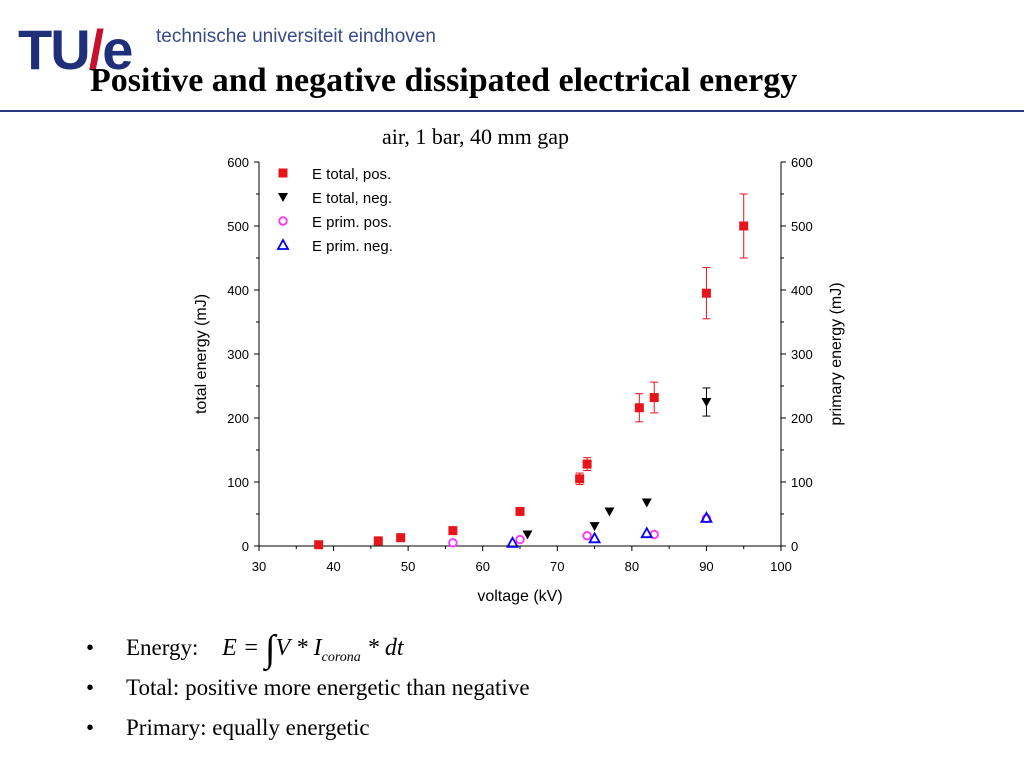 The height and width of the screenshot is (768, 1024). Describe the element at coordinates (238, 290) in the screenshot. I see `y-tick-label-left: 400` at that location.